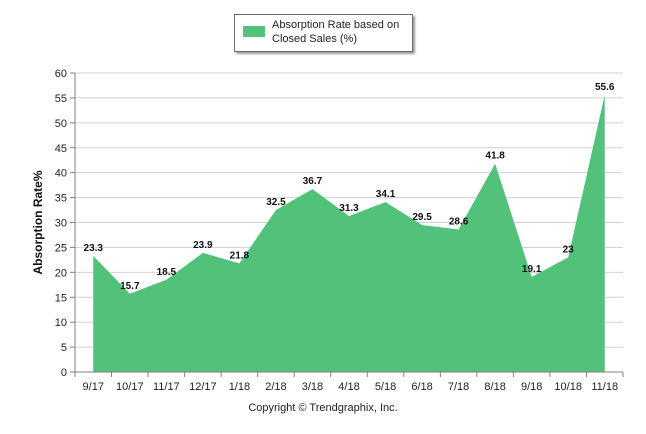  Describe the element at coordinates (61, 248) in the screenshot. I see `y-tick-label: 25` at that location.